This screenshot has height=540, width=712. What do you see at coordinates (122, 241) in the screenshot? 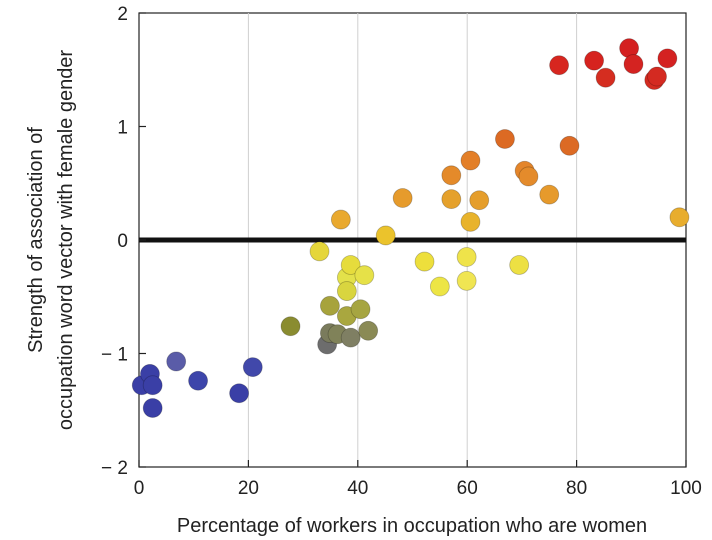
I see `y-tick-label: 0` at bounding box center [122, 241].